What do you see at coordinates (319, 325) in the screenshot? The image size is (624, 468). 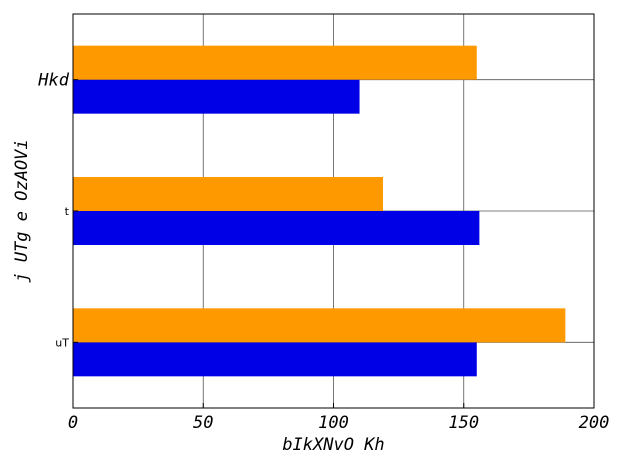 I see `bar-series-2-uT` at bounding box center [319, 325].